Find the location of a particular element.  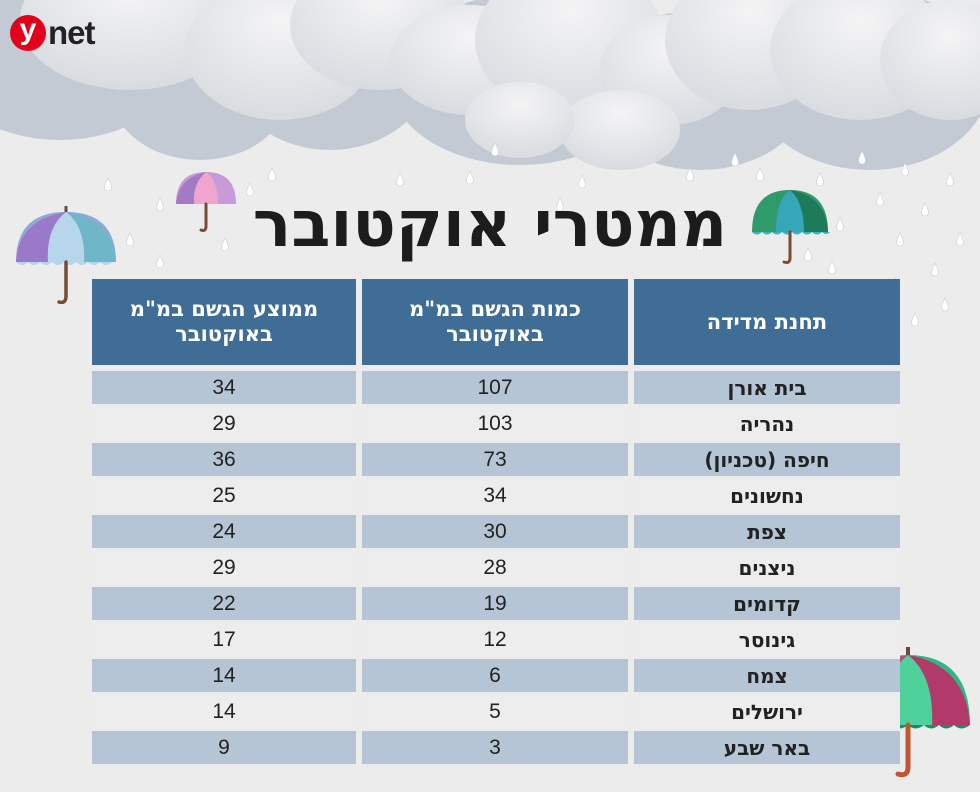

table-row: צמח 6 14 is located at coordinates (496, 677).